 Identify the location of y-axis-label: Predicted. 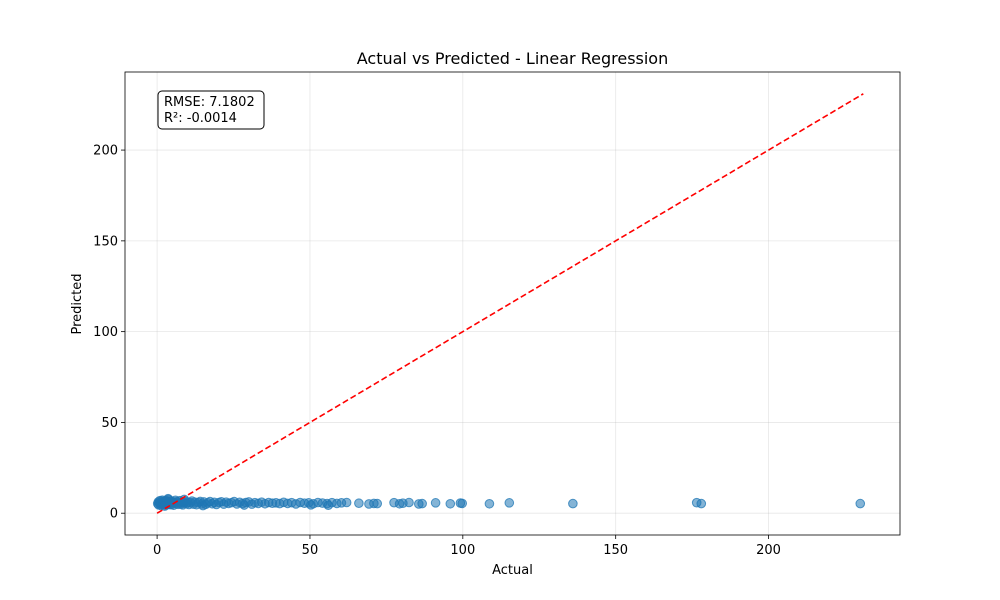
(77, 303).